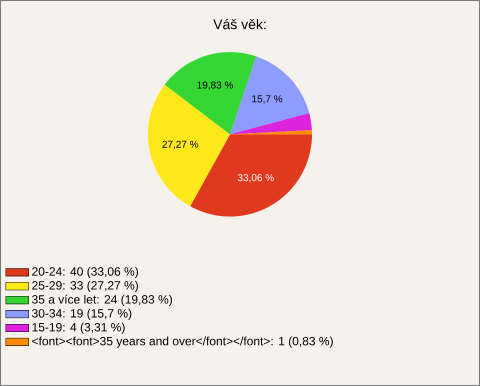 This screenshot has height=386, width=480. What do you see at coordinates (256, 178) in the screenshot?
I see `data-label: 33,06 %` at bounding box center [256, 178].